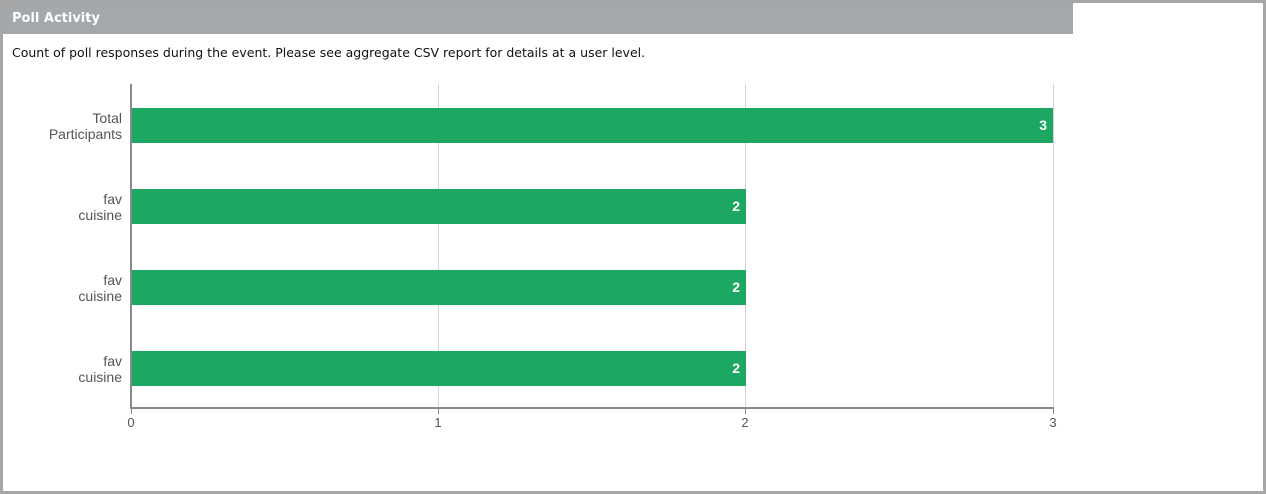 Image resolution: width=1266 pixels, height=494 pixels. I want to click on panel-title: Poll Activity, so click(56, 18).